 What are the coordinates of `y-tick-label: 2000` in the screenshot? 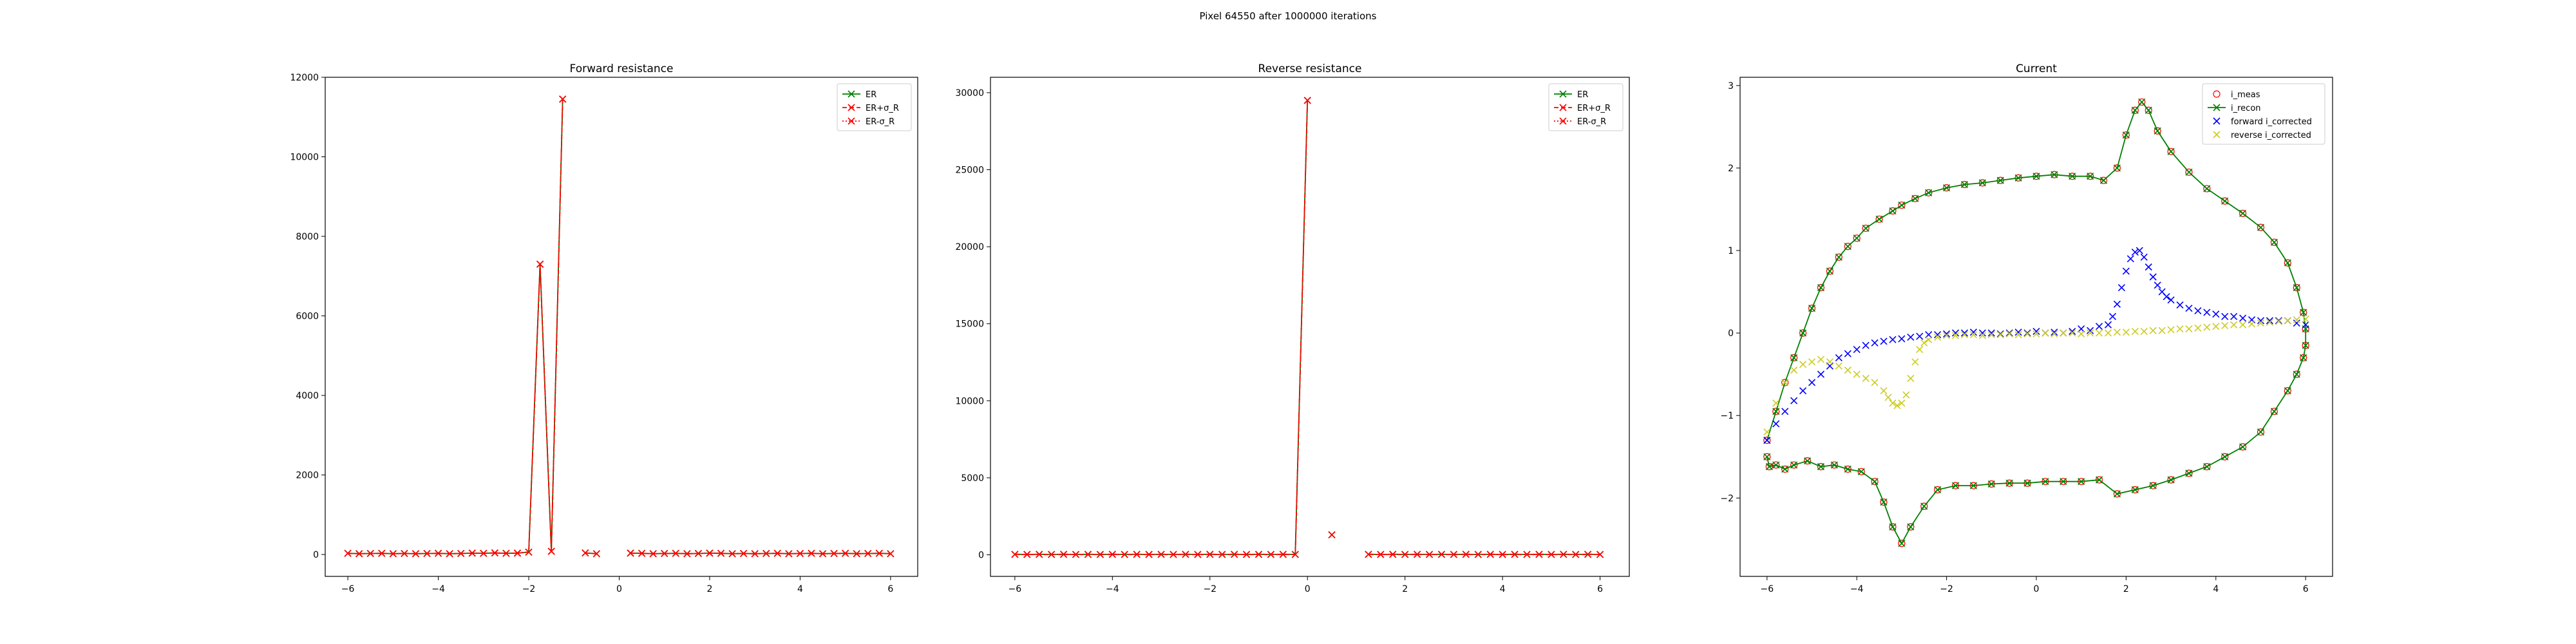 It's located at (307, 476).